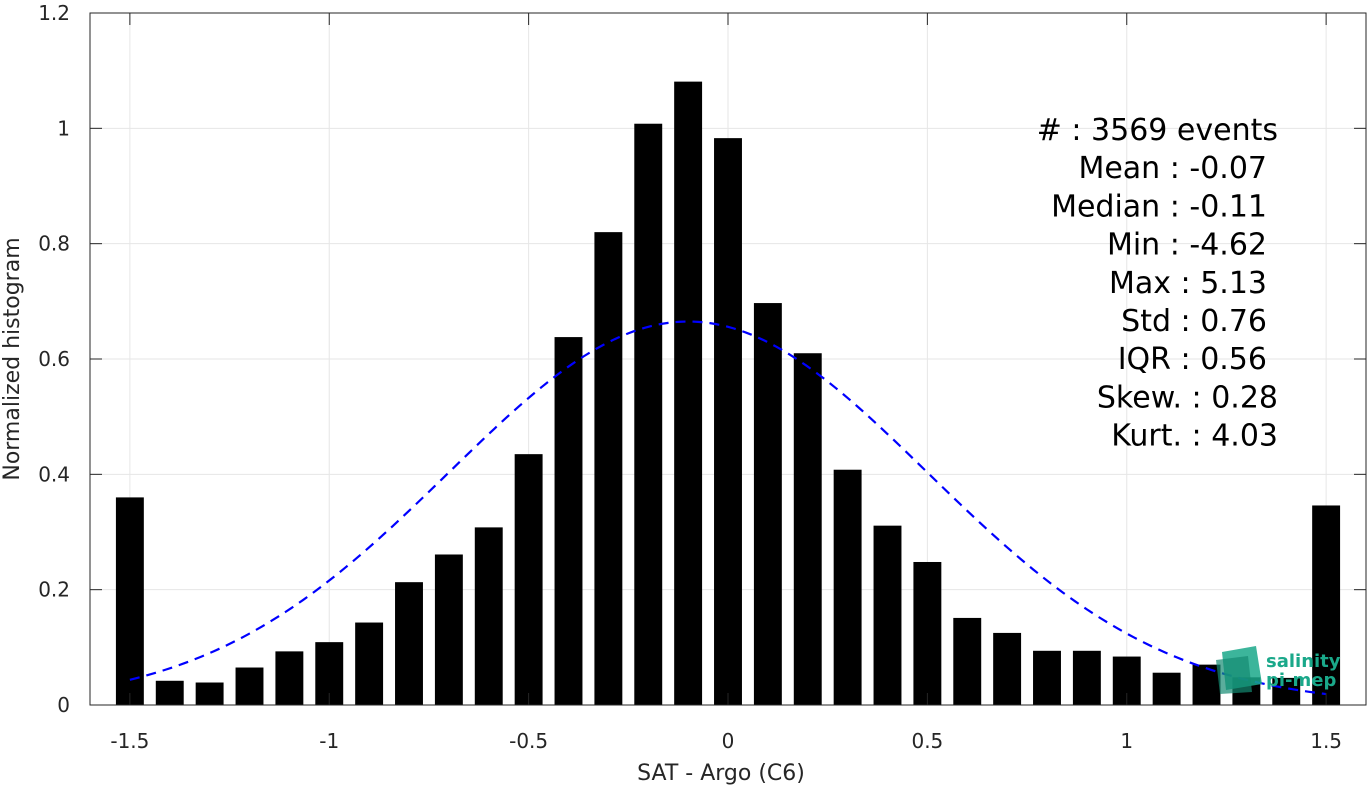 The width and height of the screenshot is (1367, 787). I want to click on y-tick-label: 1, so click(63, 128).